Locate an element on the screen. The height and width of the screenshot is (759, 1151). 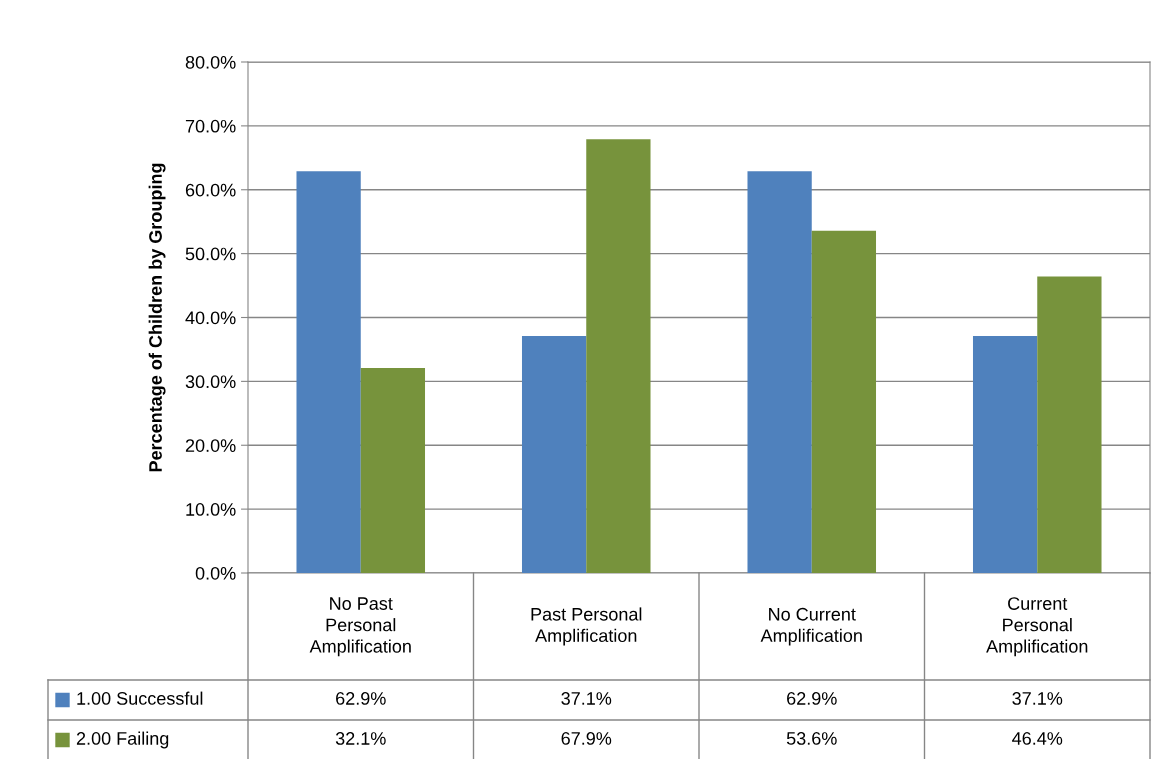
data-label: 67.9% is located at coordinates (586, 738).